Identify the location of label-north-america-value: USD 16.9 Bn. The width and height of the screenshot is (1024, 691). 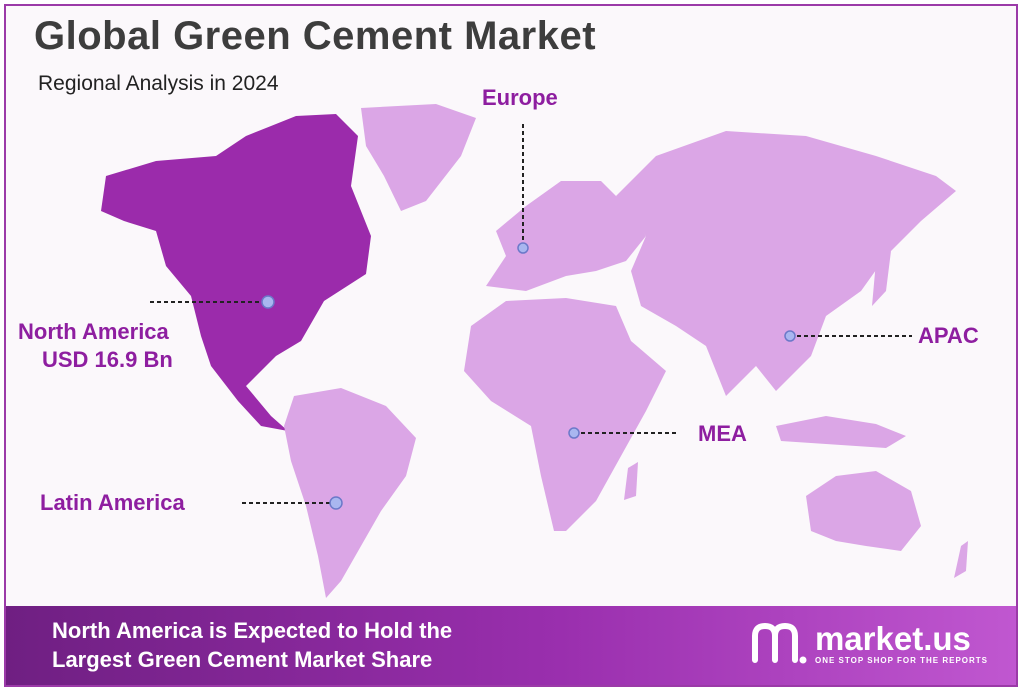
(107, 359).